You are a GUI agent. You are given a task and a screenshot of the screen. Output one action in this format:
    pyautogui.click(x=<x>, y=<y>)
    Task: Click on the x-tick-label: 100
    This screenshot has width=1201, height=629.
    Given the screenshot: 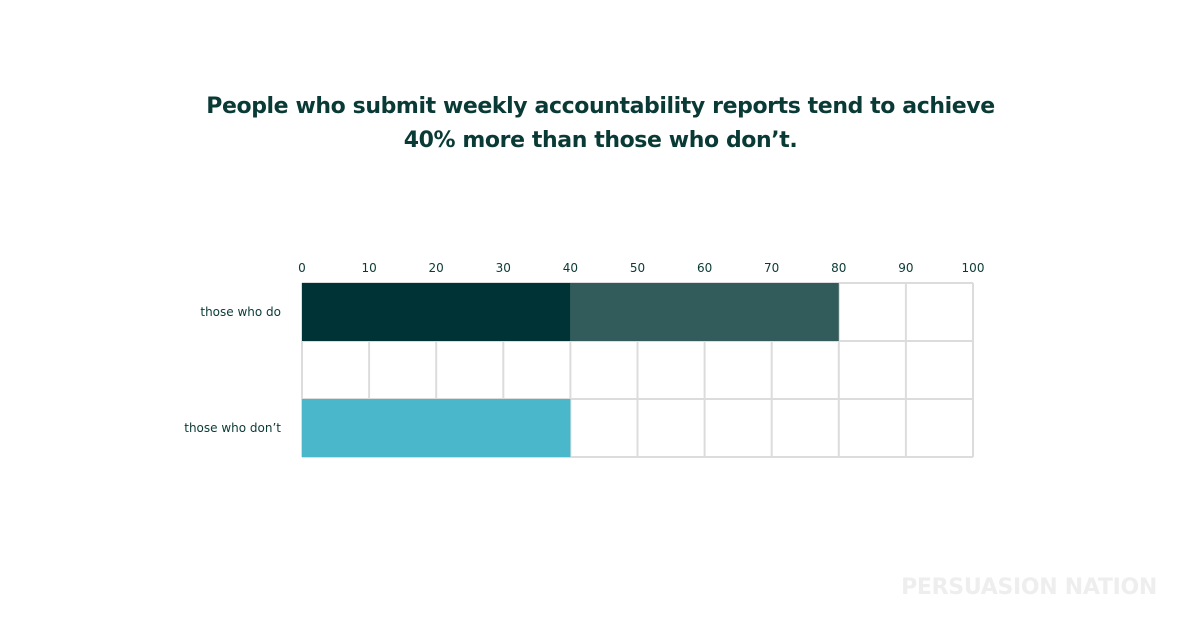 What is the action you would take?
    pyautogui.click(x=973, y=268)
    